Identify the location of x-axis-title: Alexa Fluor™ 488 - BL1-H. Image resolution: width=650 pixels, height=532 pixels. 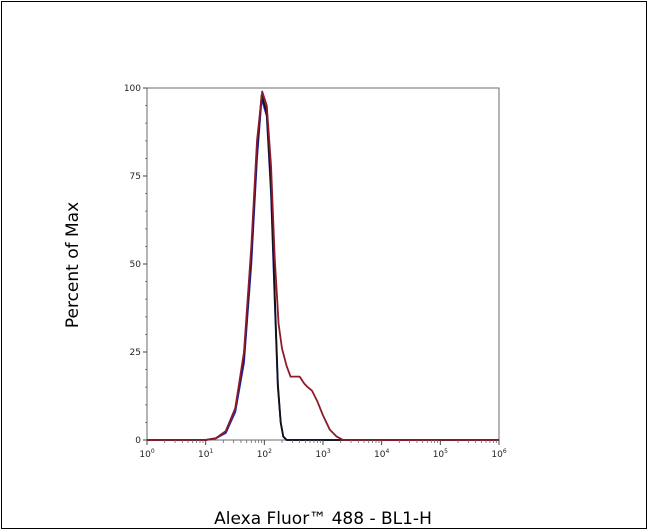
(323, 519).